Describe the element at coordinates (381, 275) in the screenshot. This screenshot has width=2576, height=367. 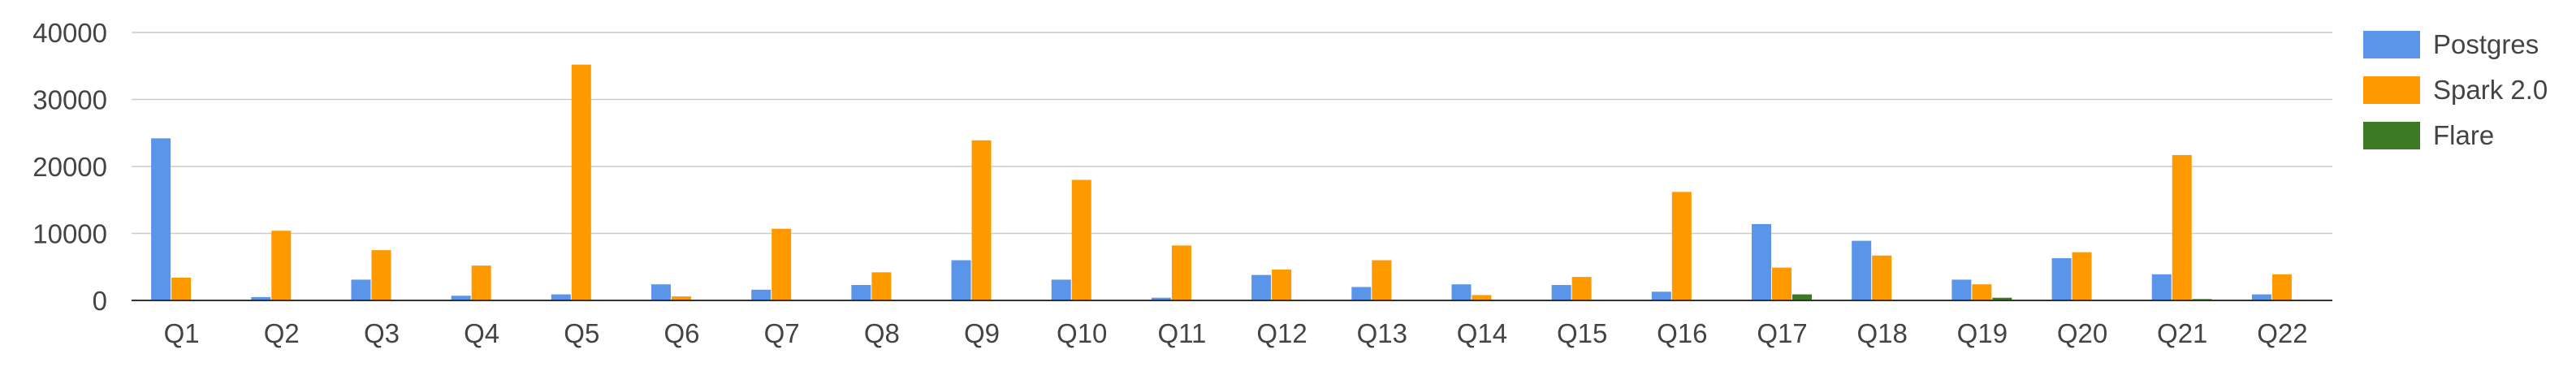
I see `bar-spark-2-0-q3` at that location.